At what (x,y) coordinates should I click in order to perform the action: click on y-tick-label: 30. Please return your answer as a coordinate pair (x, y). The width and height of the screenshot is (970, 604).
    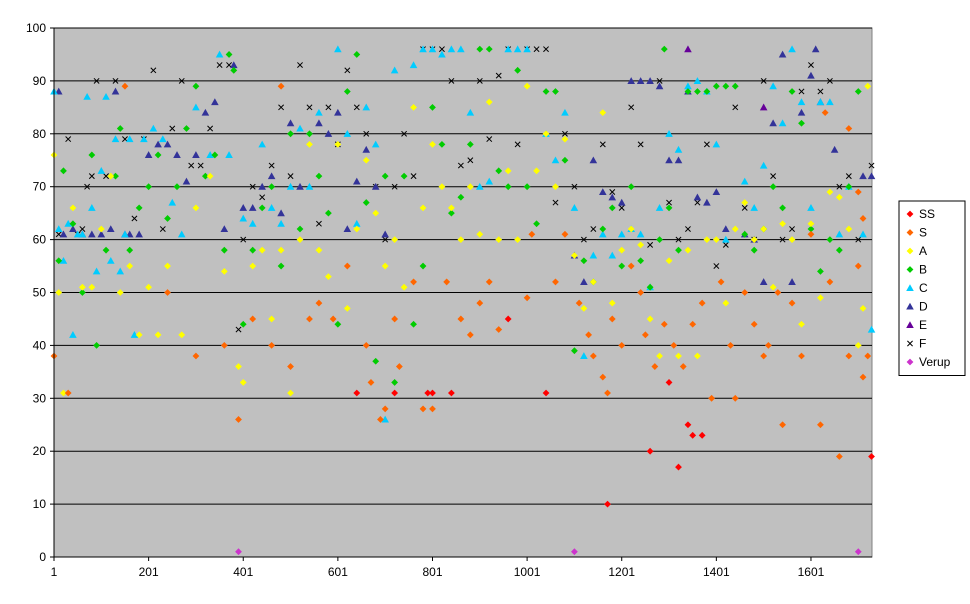
    Looking at the image, I should click on (40, 398).